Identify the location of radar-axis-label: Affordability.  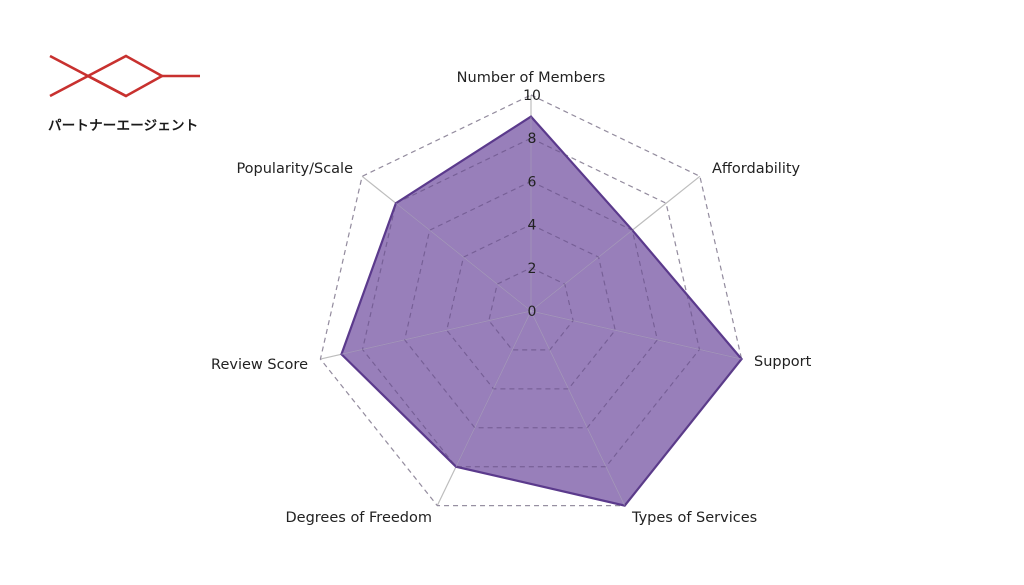
(756, 169).